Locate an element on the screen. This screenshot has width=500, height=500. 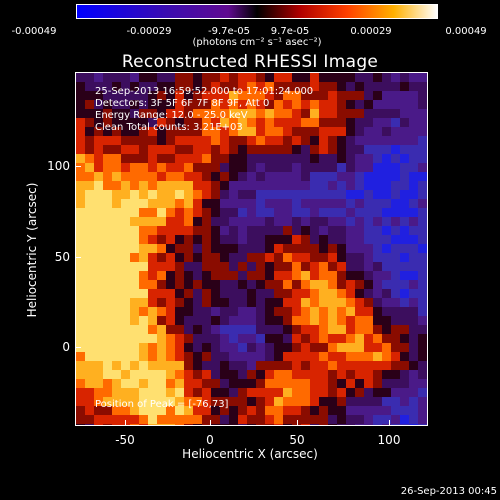
info-energy: Energy Range: 12.0 - 25.0 keV is located at coordinates (171, 115).